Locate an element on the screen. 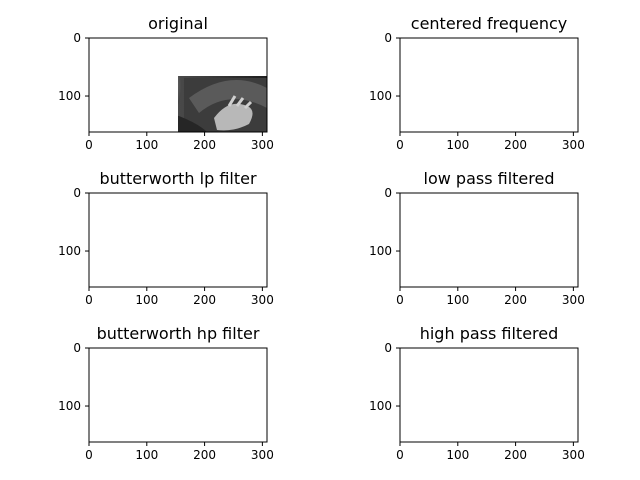  subplot-2: centered frequency 0 100 200 300 0 100 is located at coordinates (477, 83).